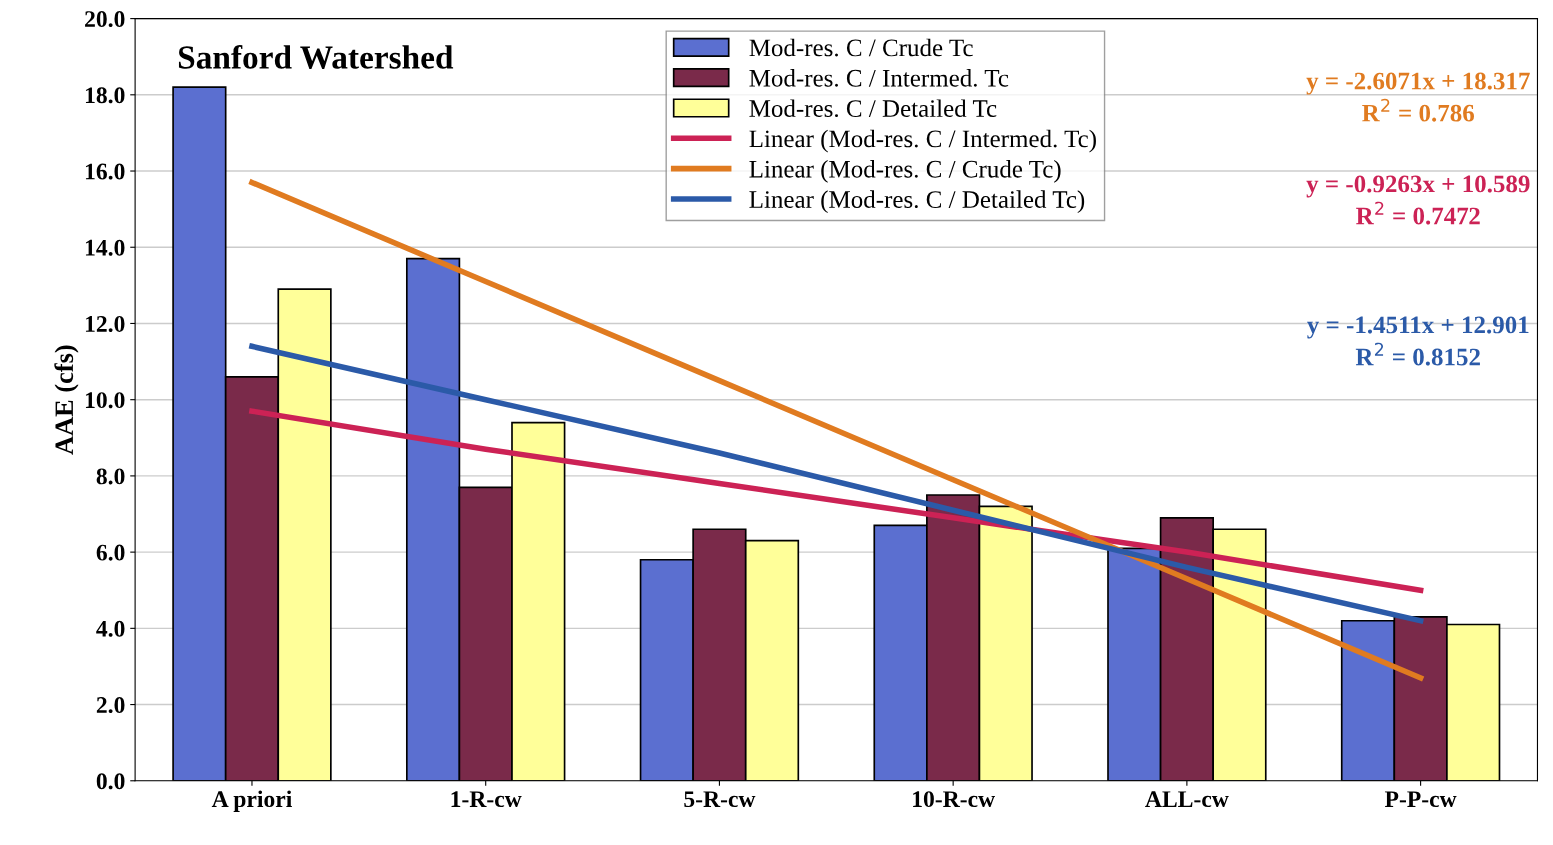 The image size is (1553, 845). I want to click on legend-label: Mod-res. C / Intermed. Tc, so click(879, 78).